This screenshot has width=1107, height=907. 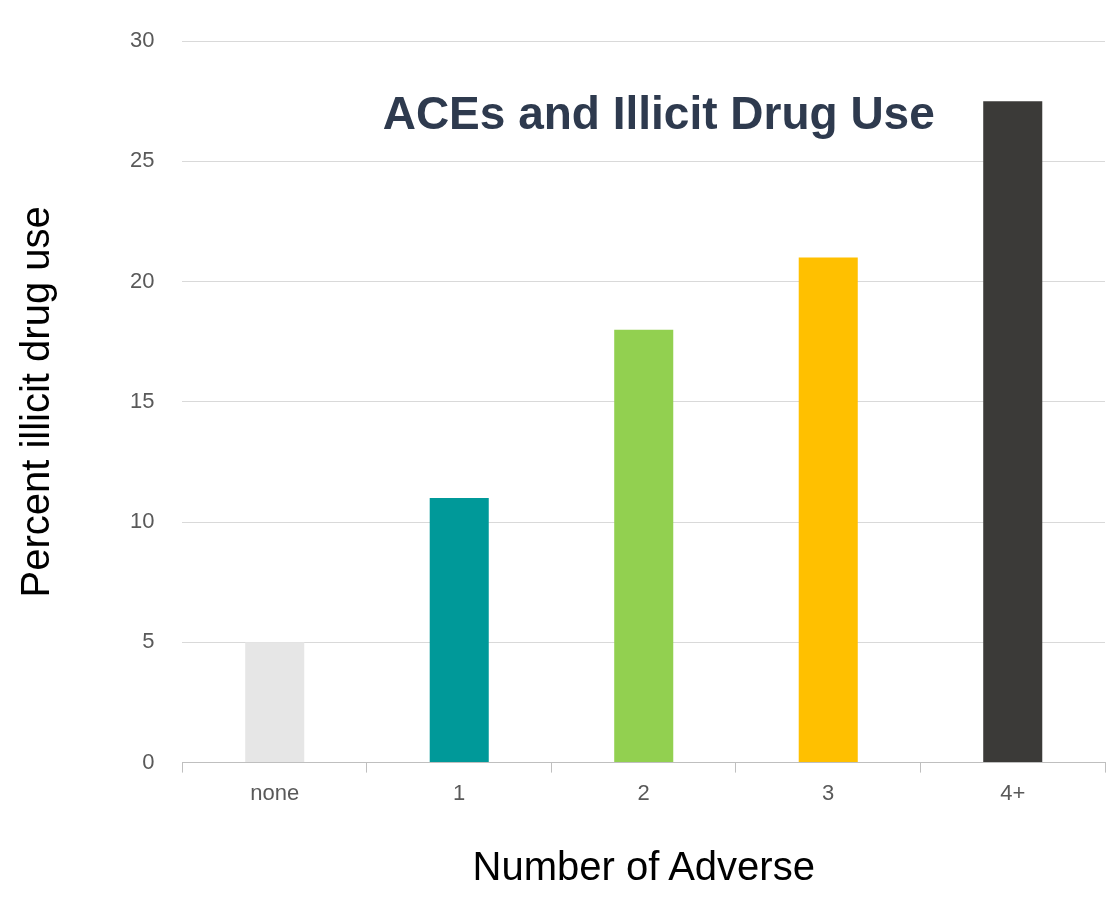 I want to click on x-tick-label: 2, so click(x=643, y=792).